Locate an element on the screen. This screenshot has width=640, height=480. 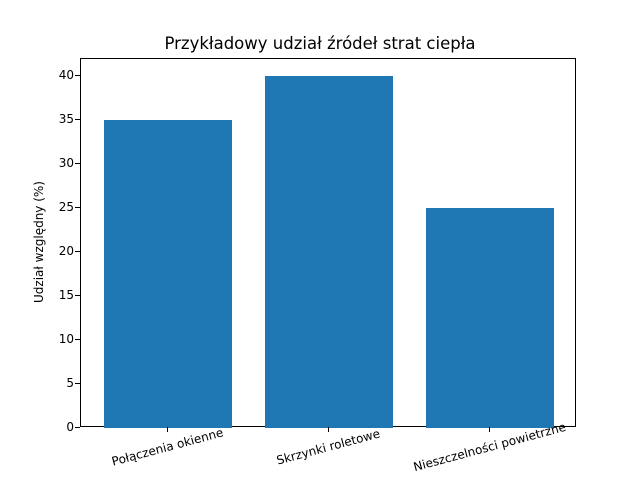
chart-title: Przykładowy udział źródeł strat ciepła is located at coordinates (320, 43).